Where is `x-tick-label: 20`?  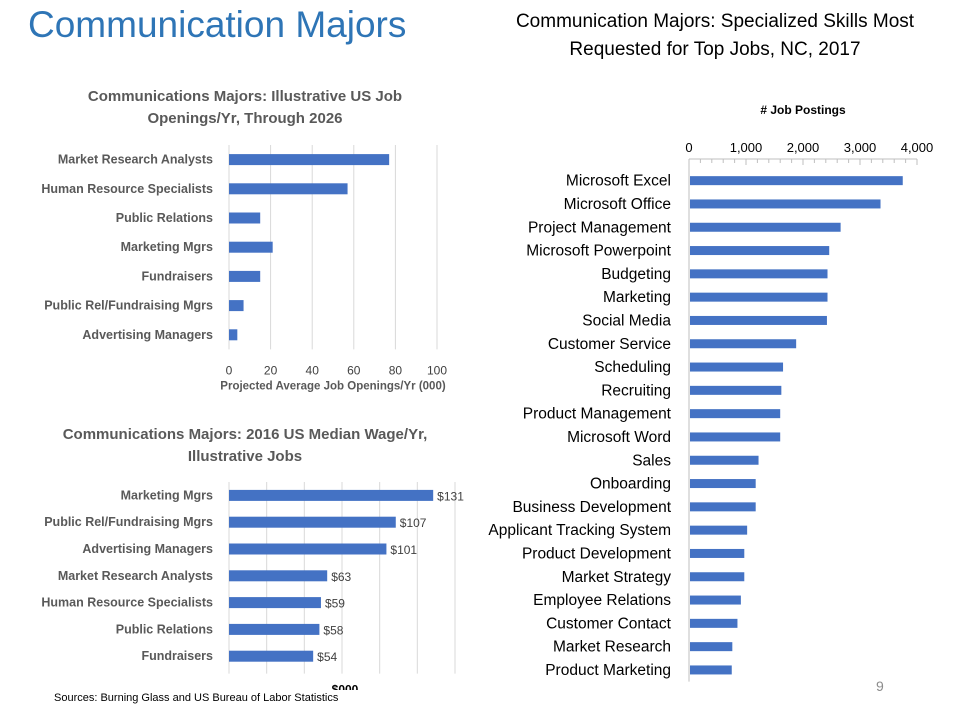
x-tick-label: 20 is located at coordinates (271, 370).